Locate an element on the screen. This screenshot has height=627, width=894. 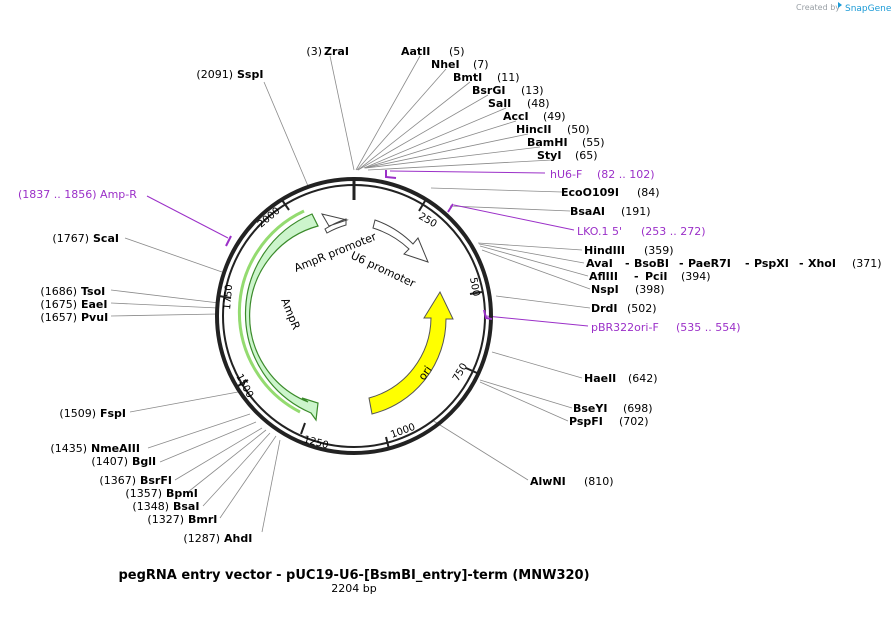
site-name: BamHI is located at coordinates (547, 142).